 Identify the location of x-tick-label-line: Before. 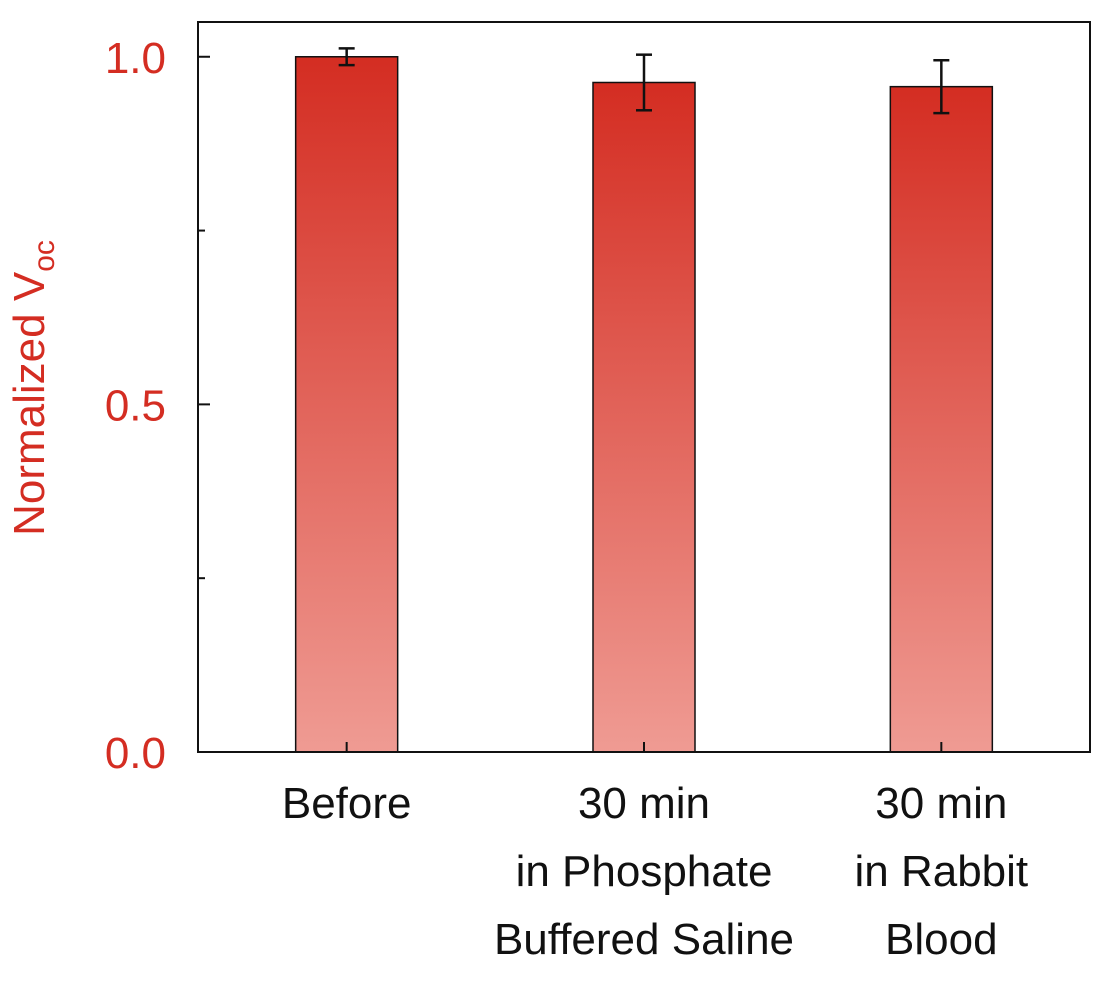
(347, 803).